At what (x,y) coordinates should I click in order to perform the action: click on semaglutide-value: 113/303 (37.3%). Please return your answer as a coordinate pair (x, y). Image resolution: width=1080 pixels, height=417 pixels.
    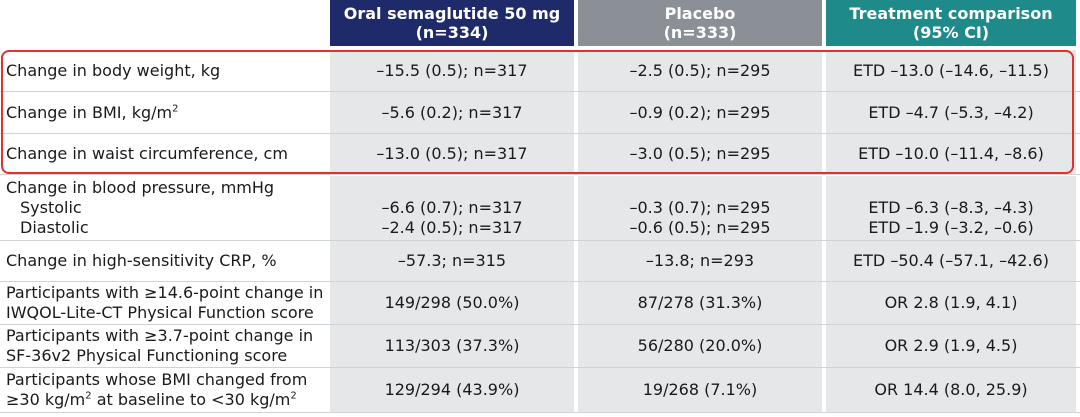
    Looking at the image, I should click on (452, 346).